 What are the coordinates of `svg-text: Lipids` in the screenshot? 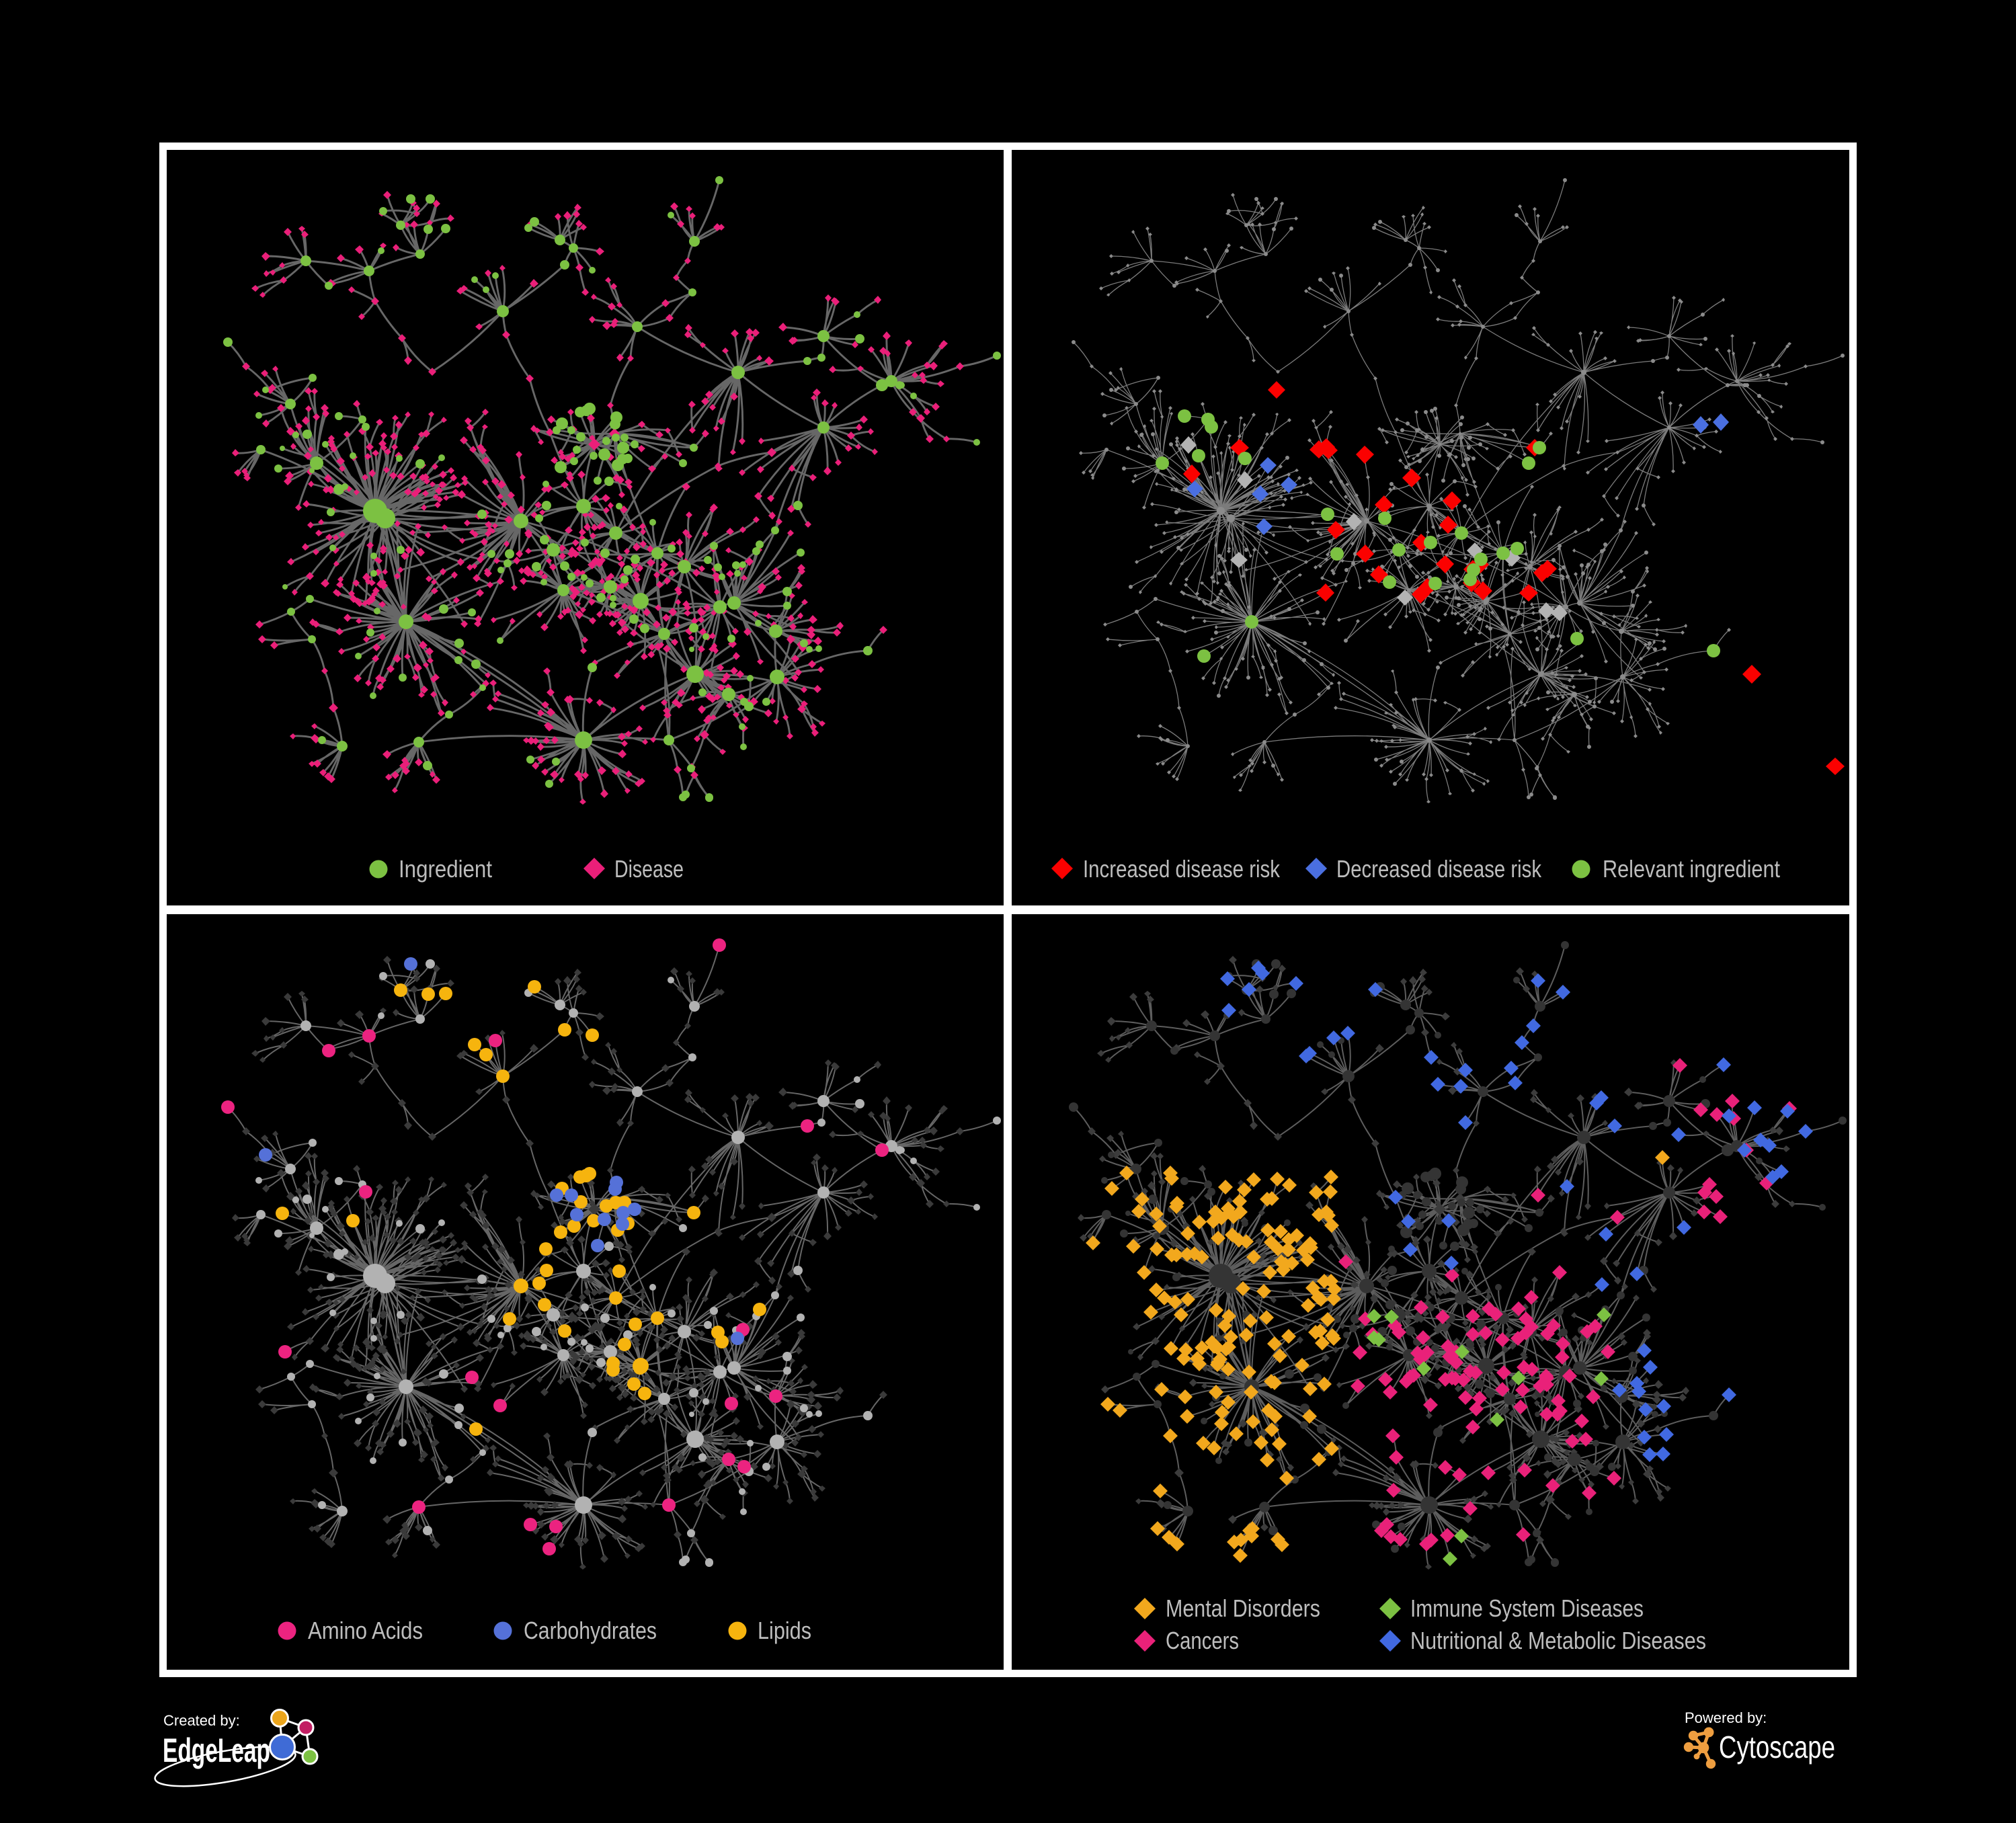 It's located at (784, 1630).